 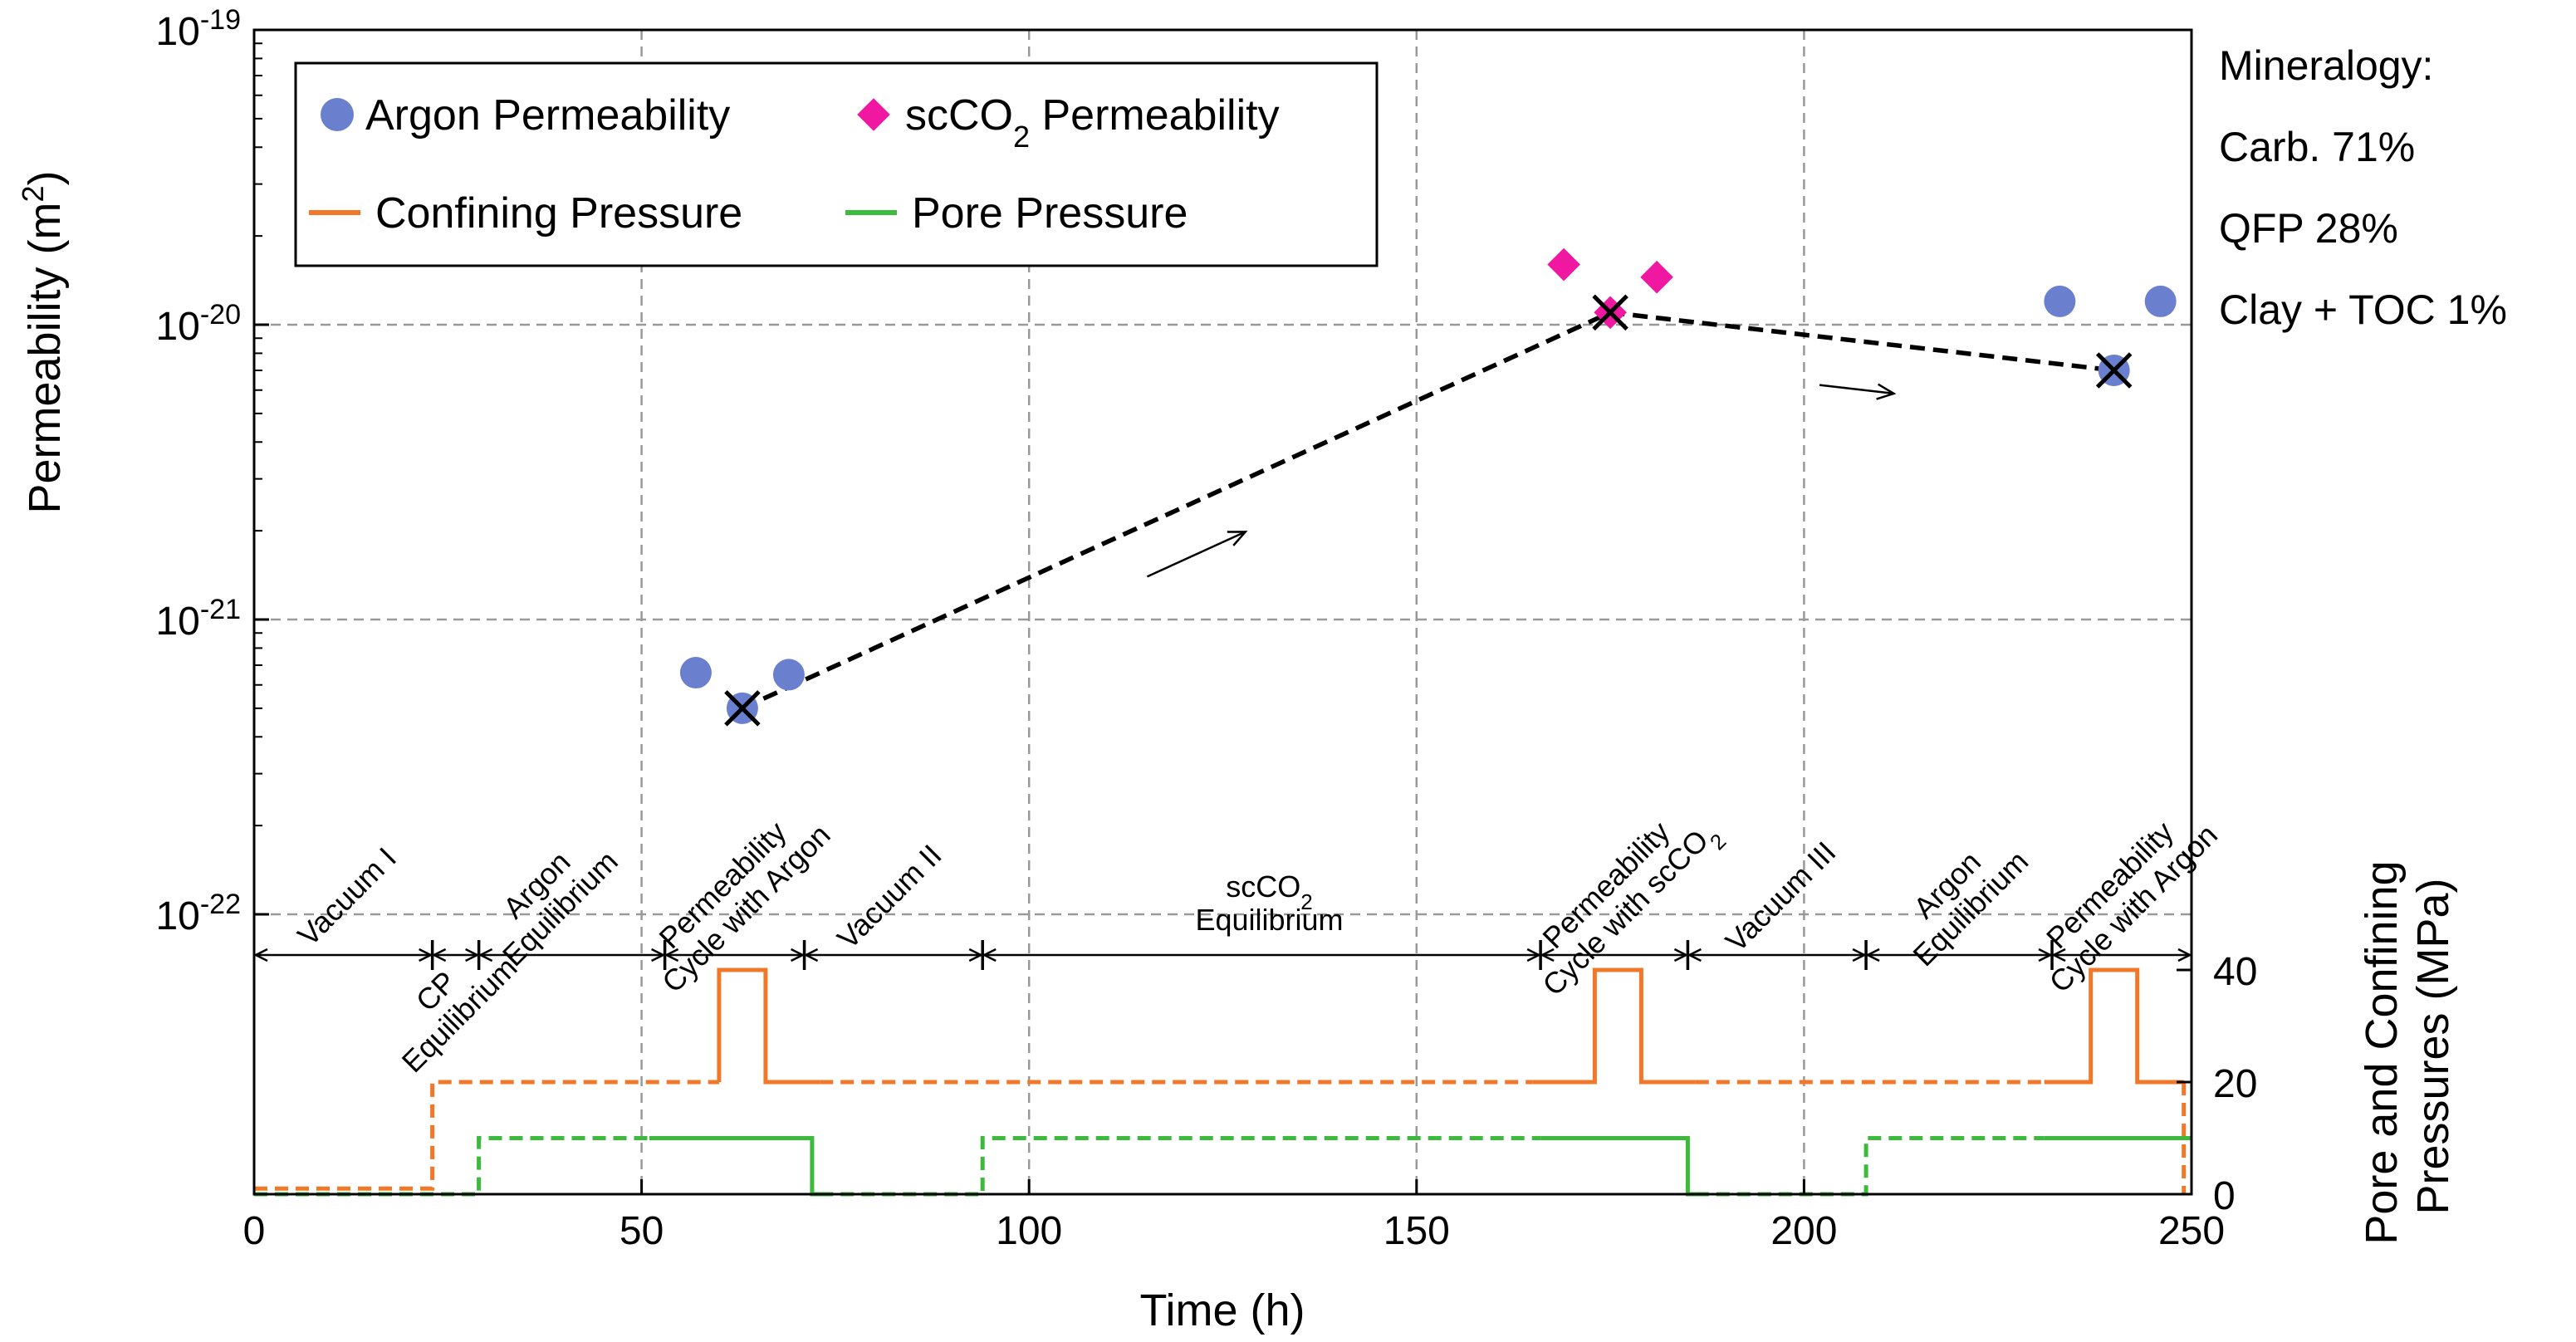 I want to click on y-tick-label: 10-19, so click(x=198, y=29).